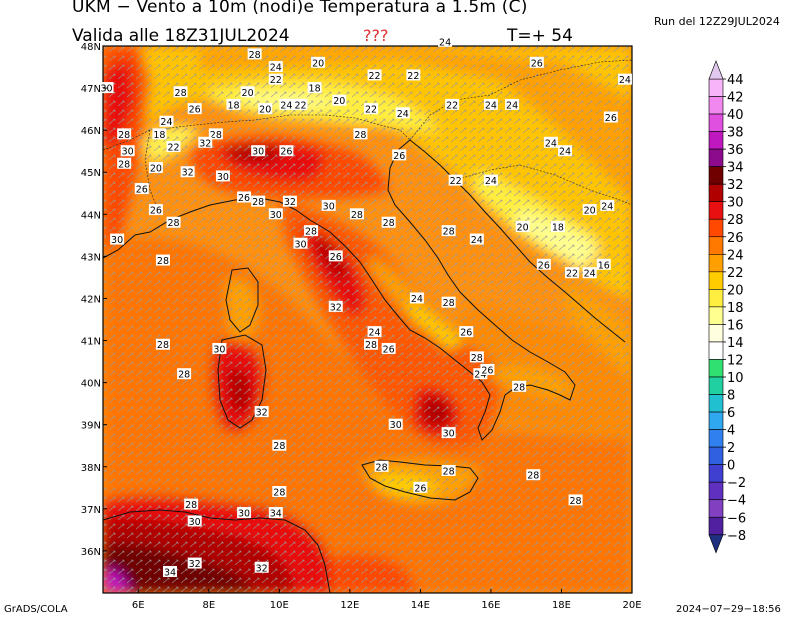 The width and height of the screenshot is (800, 618). Describe the element at coordinates (91, 299) in the screenshot. I see `lat-tick-label: 42N` at that location.